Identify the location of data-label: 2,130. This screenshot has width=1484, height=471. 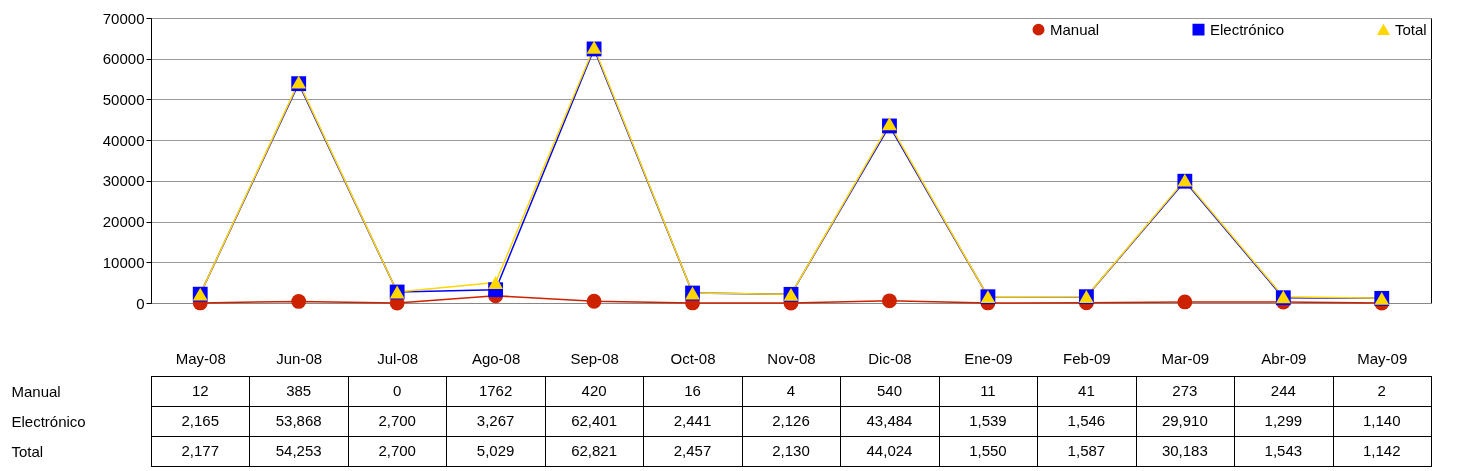
(791, 450).